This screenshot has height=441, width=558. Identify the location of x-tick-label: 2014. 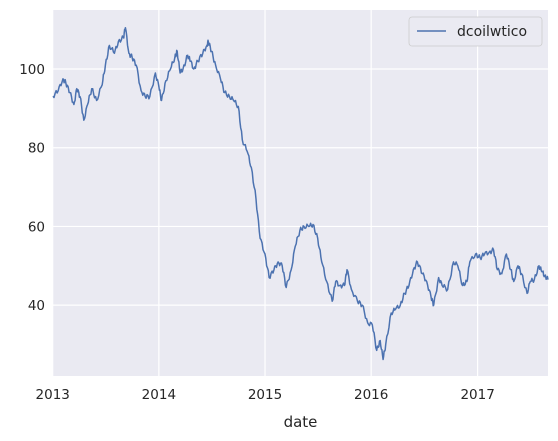
(159, 395).